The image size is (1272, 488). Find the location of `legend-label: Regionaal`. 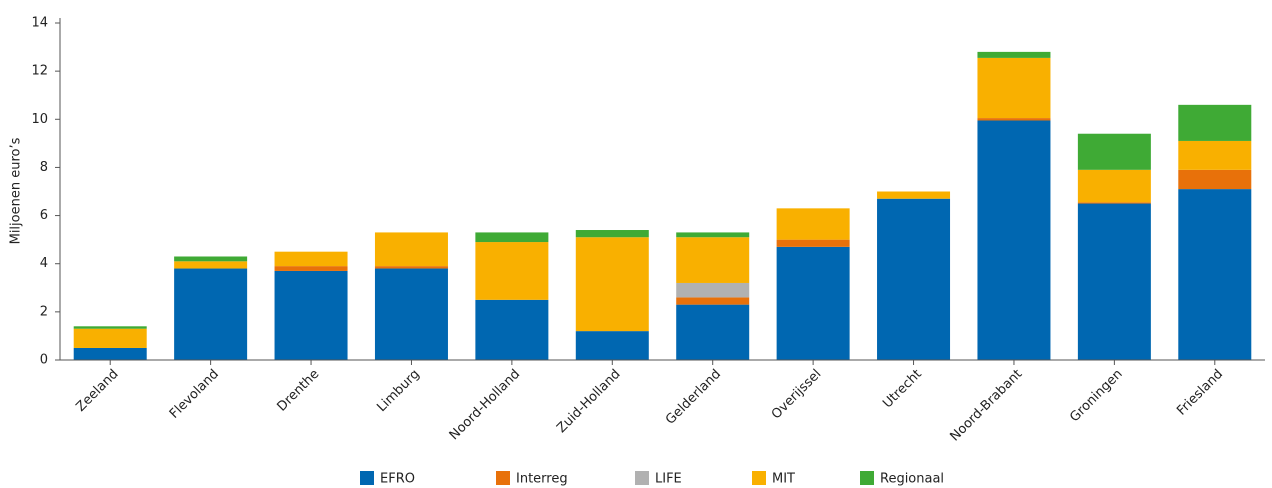

legend-label: Regionaal is located at coordinates (912, 479).